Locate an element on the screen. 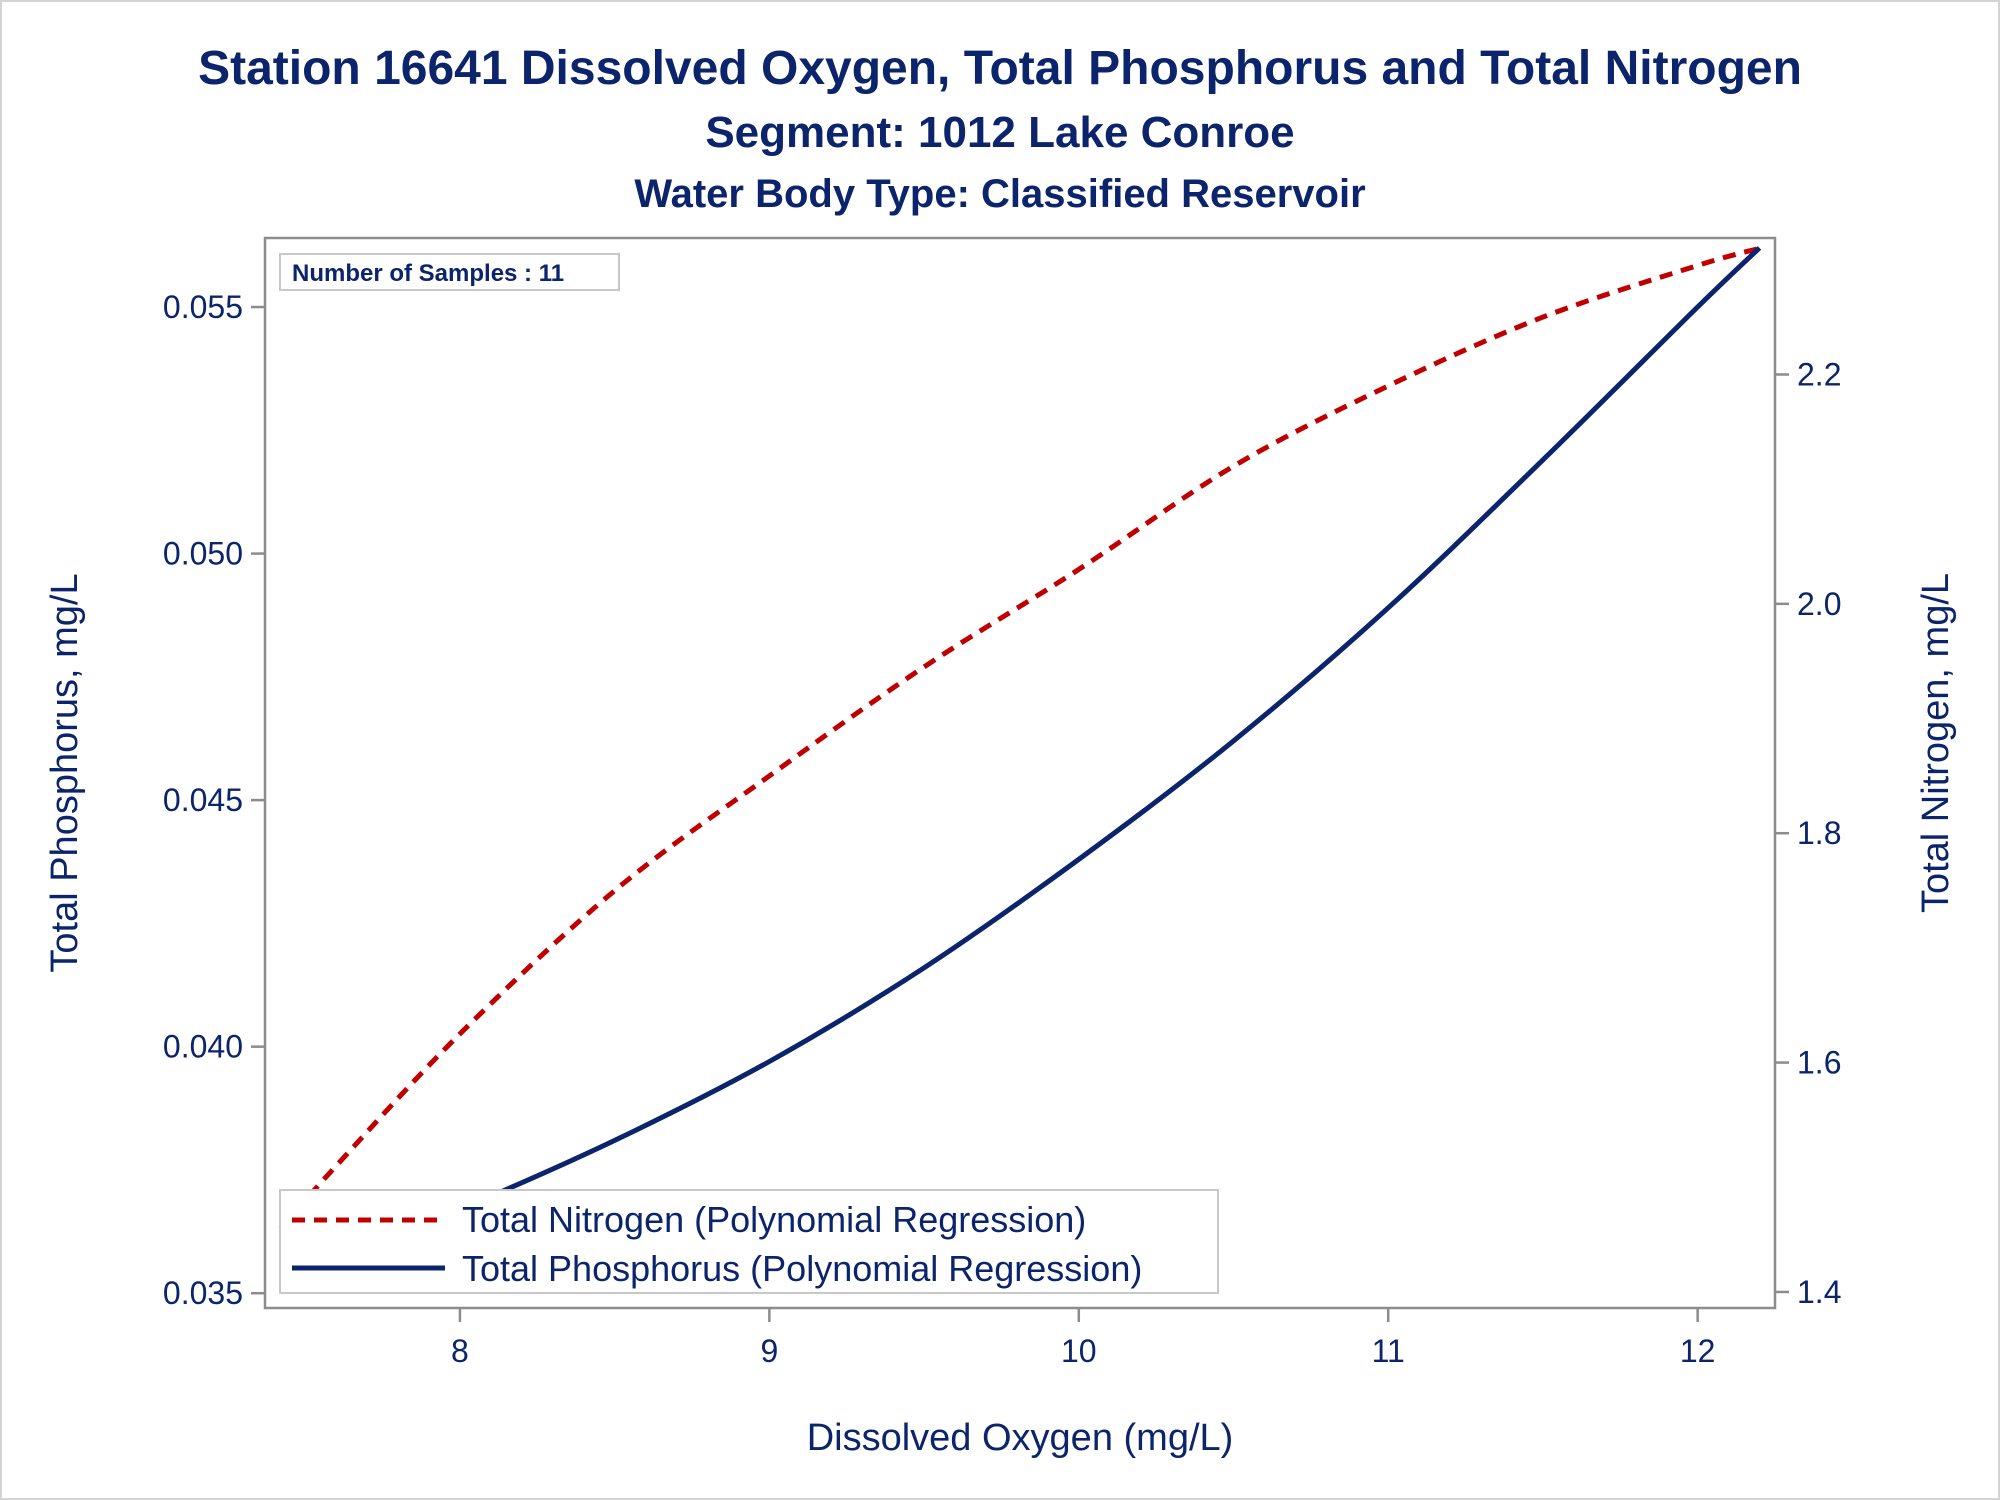  x-tick-label: 12 is located at coordinates (1698, 1351).